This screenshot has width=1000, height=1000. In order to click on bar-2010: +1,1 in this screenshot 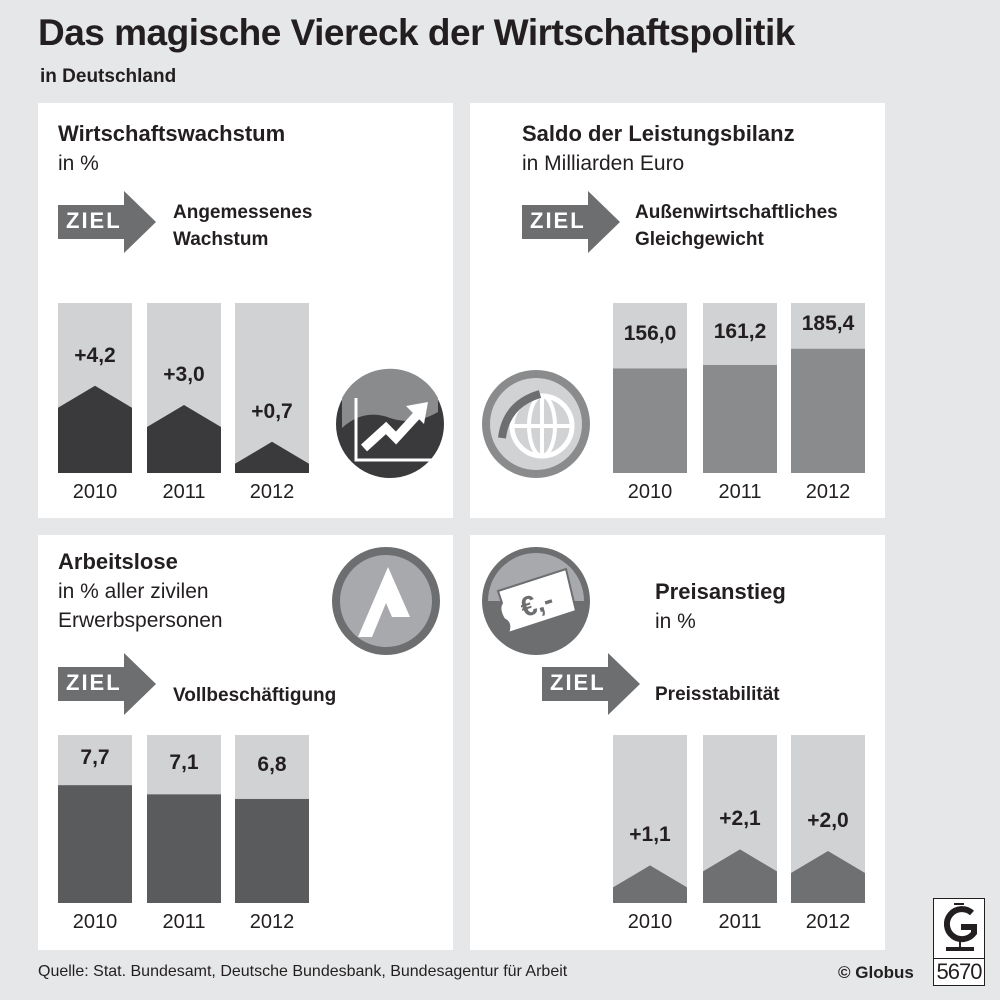, I will do `click(650, 819)`.